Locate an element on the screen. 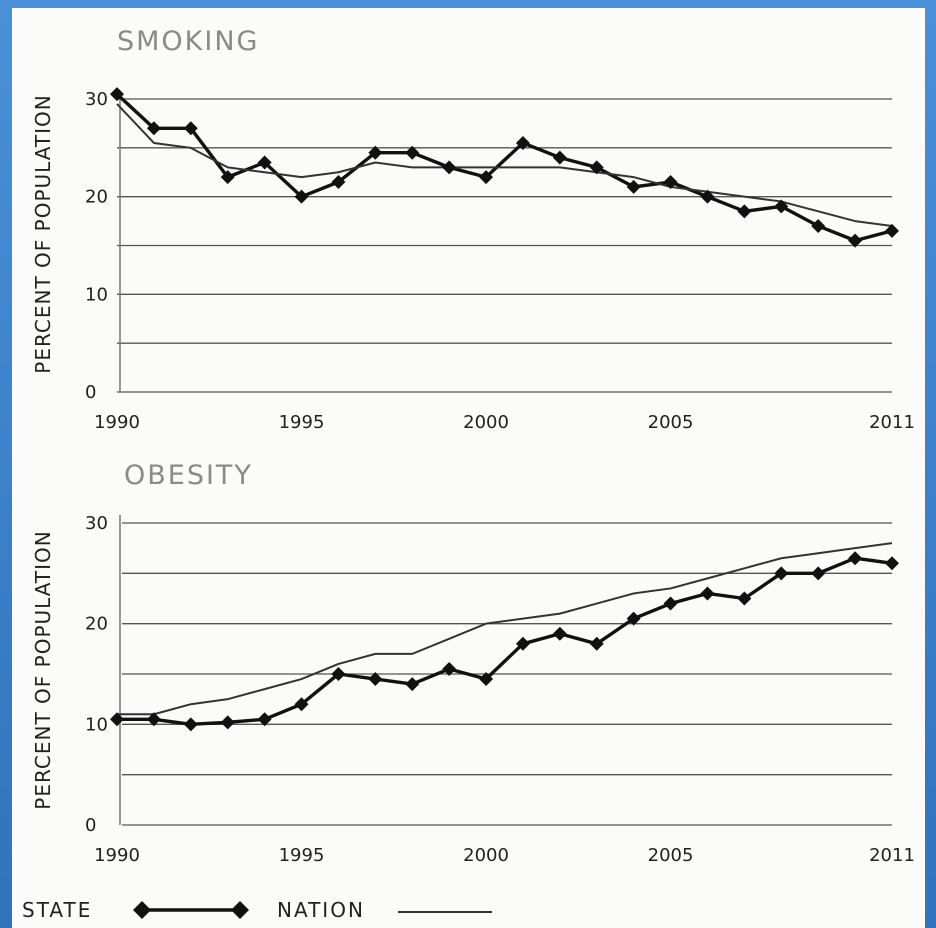 This screenshot has width=936, height=928. obesity-y-axis-label: PERCENT OF POPULATION is located at coordinates (43, 669).